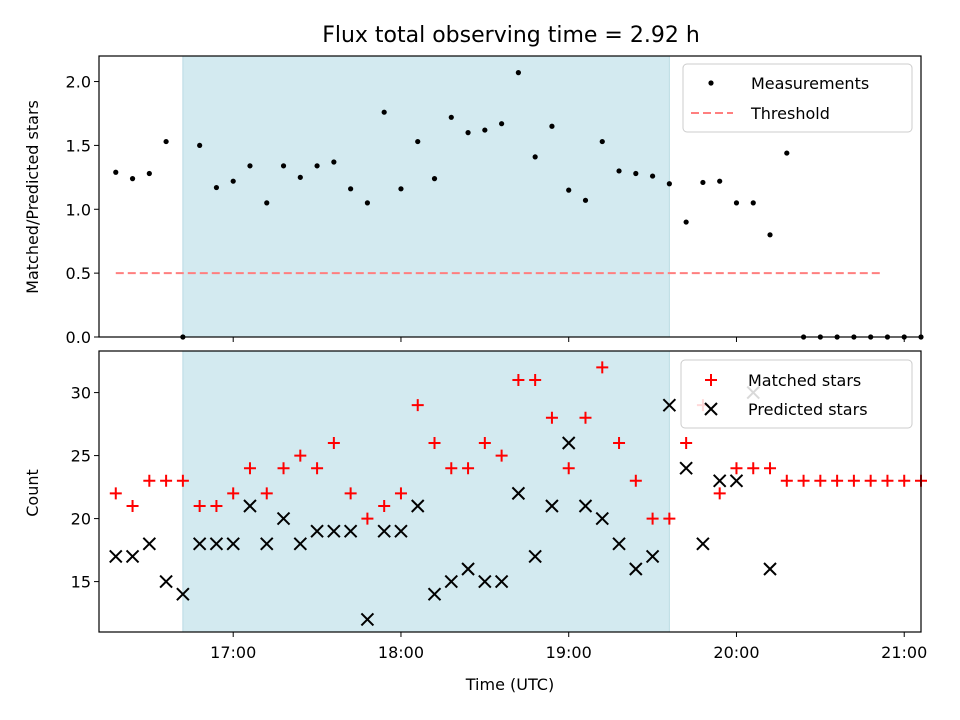 The height and width of the screenshot is (720, 960). What do you see at coordinates (711, 83) in the screenshot?
I see `measurements-legend-marker` at bounding box center [711, 83].